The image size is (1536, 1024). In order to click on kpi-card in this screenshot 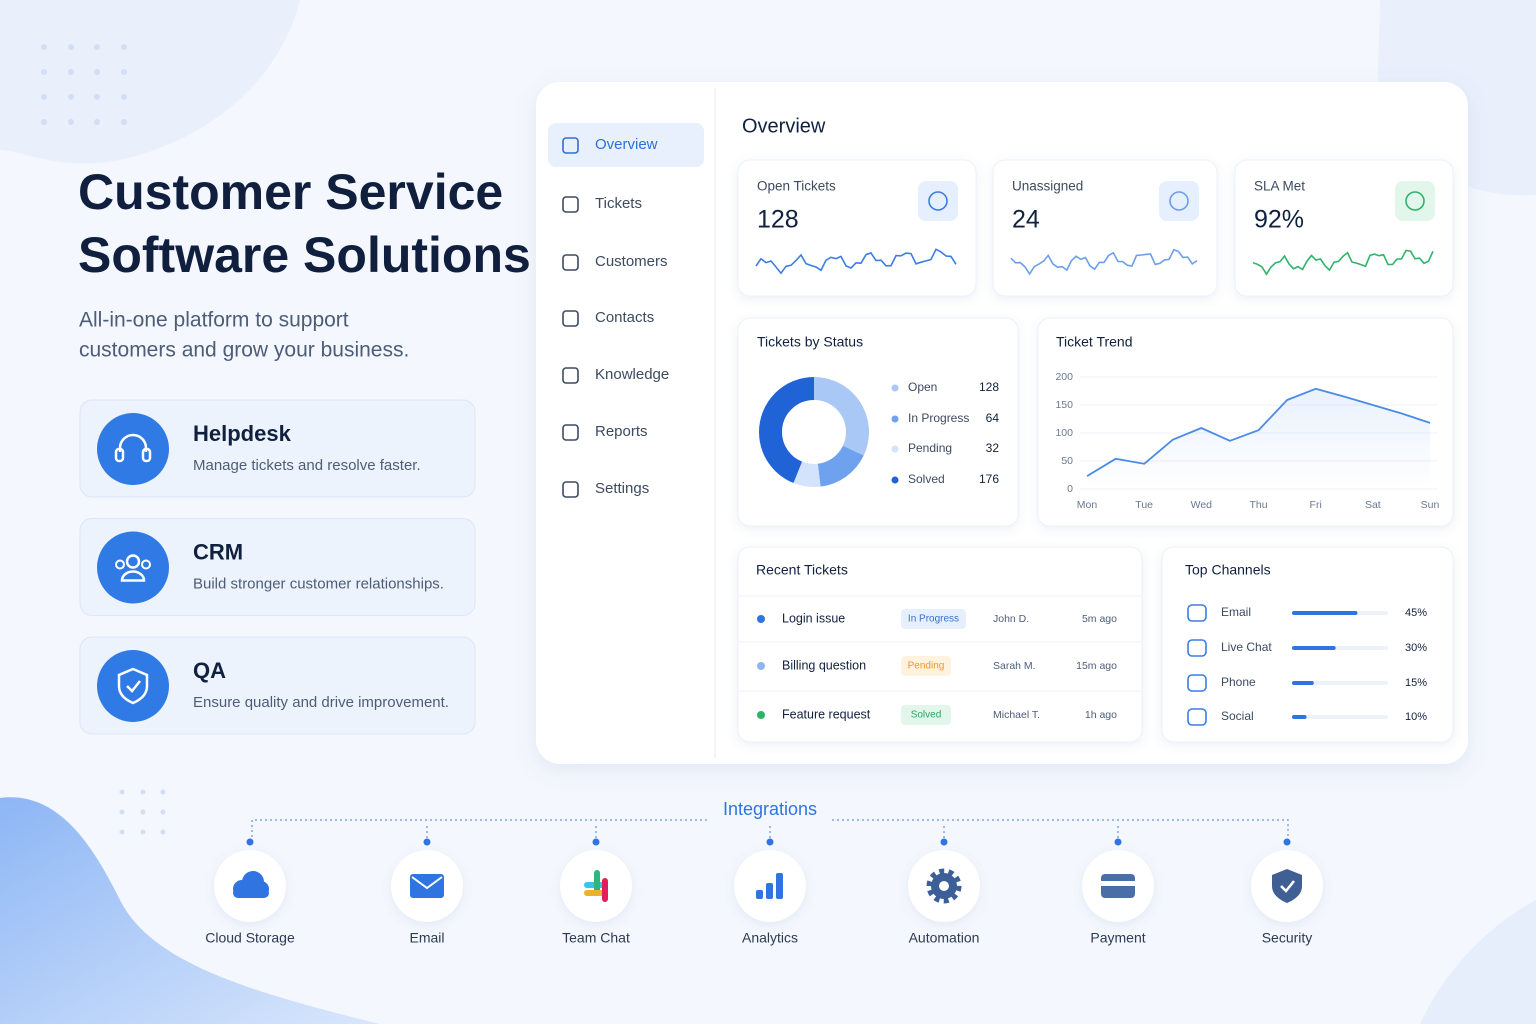, I will do `click(857, 228)`.